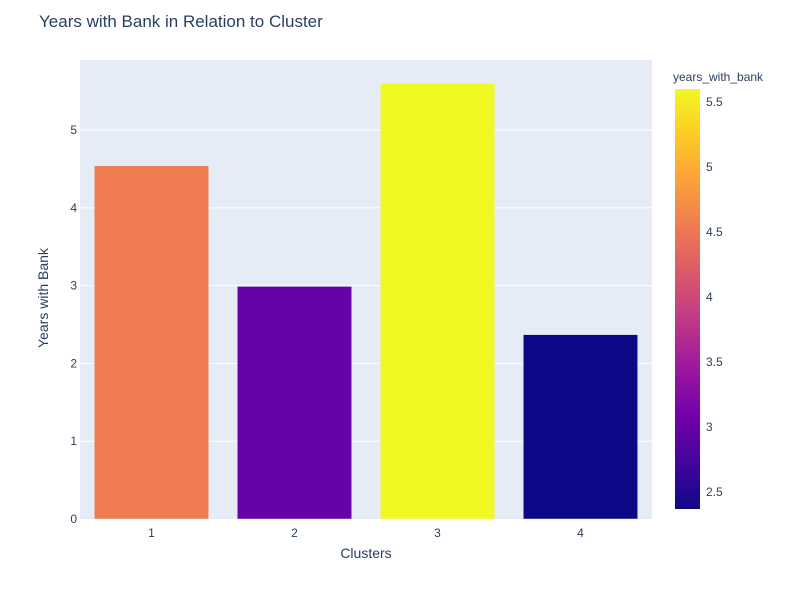 The width and height of the screenshot is (800, 600). I want to click on colorbar-tick-label: 3.5, so click(714, 362).